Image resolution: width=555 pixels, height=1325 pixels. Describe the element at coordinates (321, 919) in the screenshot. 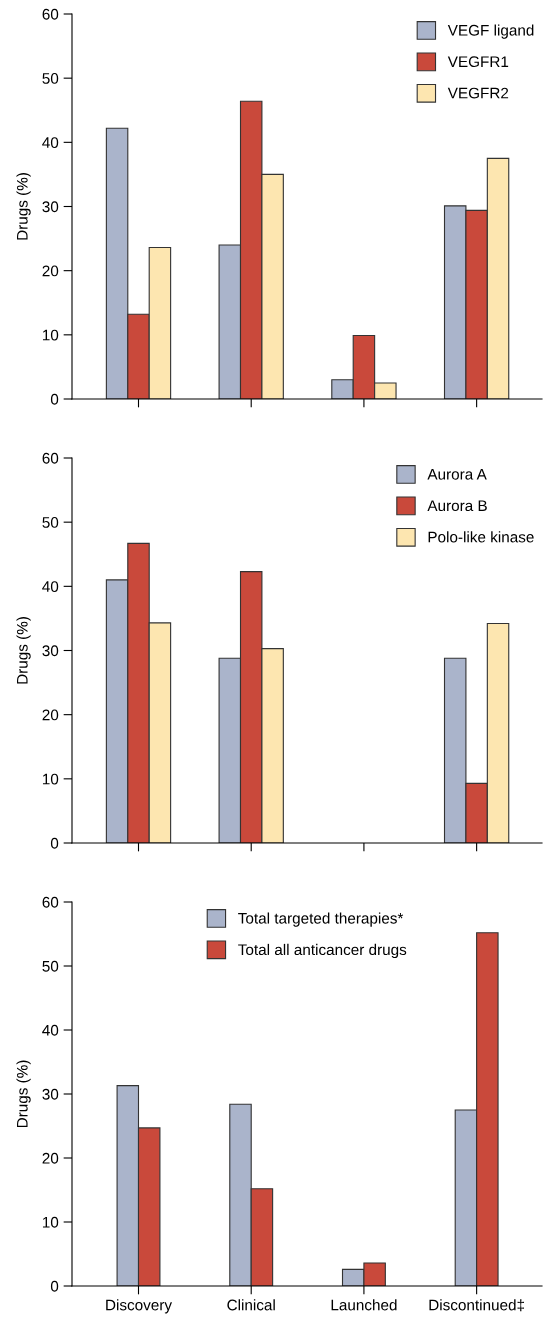

I see `legend-label: Total targeted therapies*` at that location.